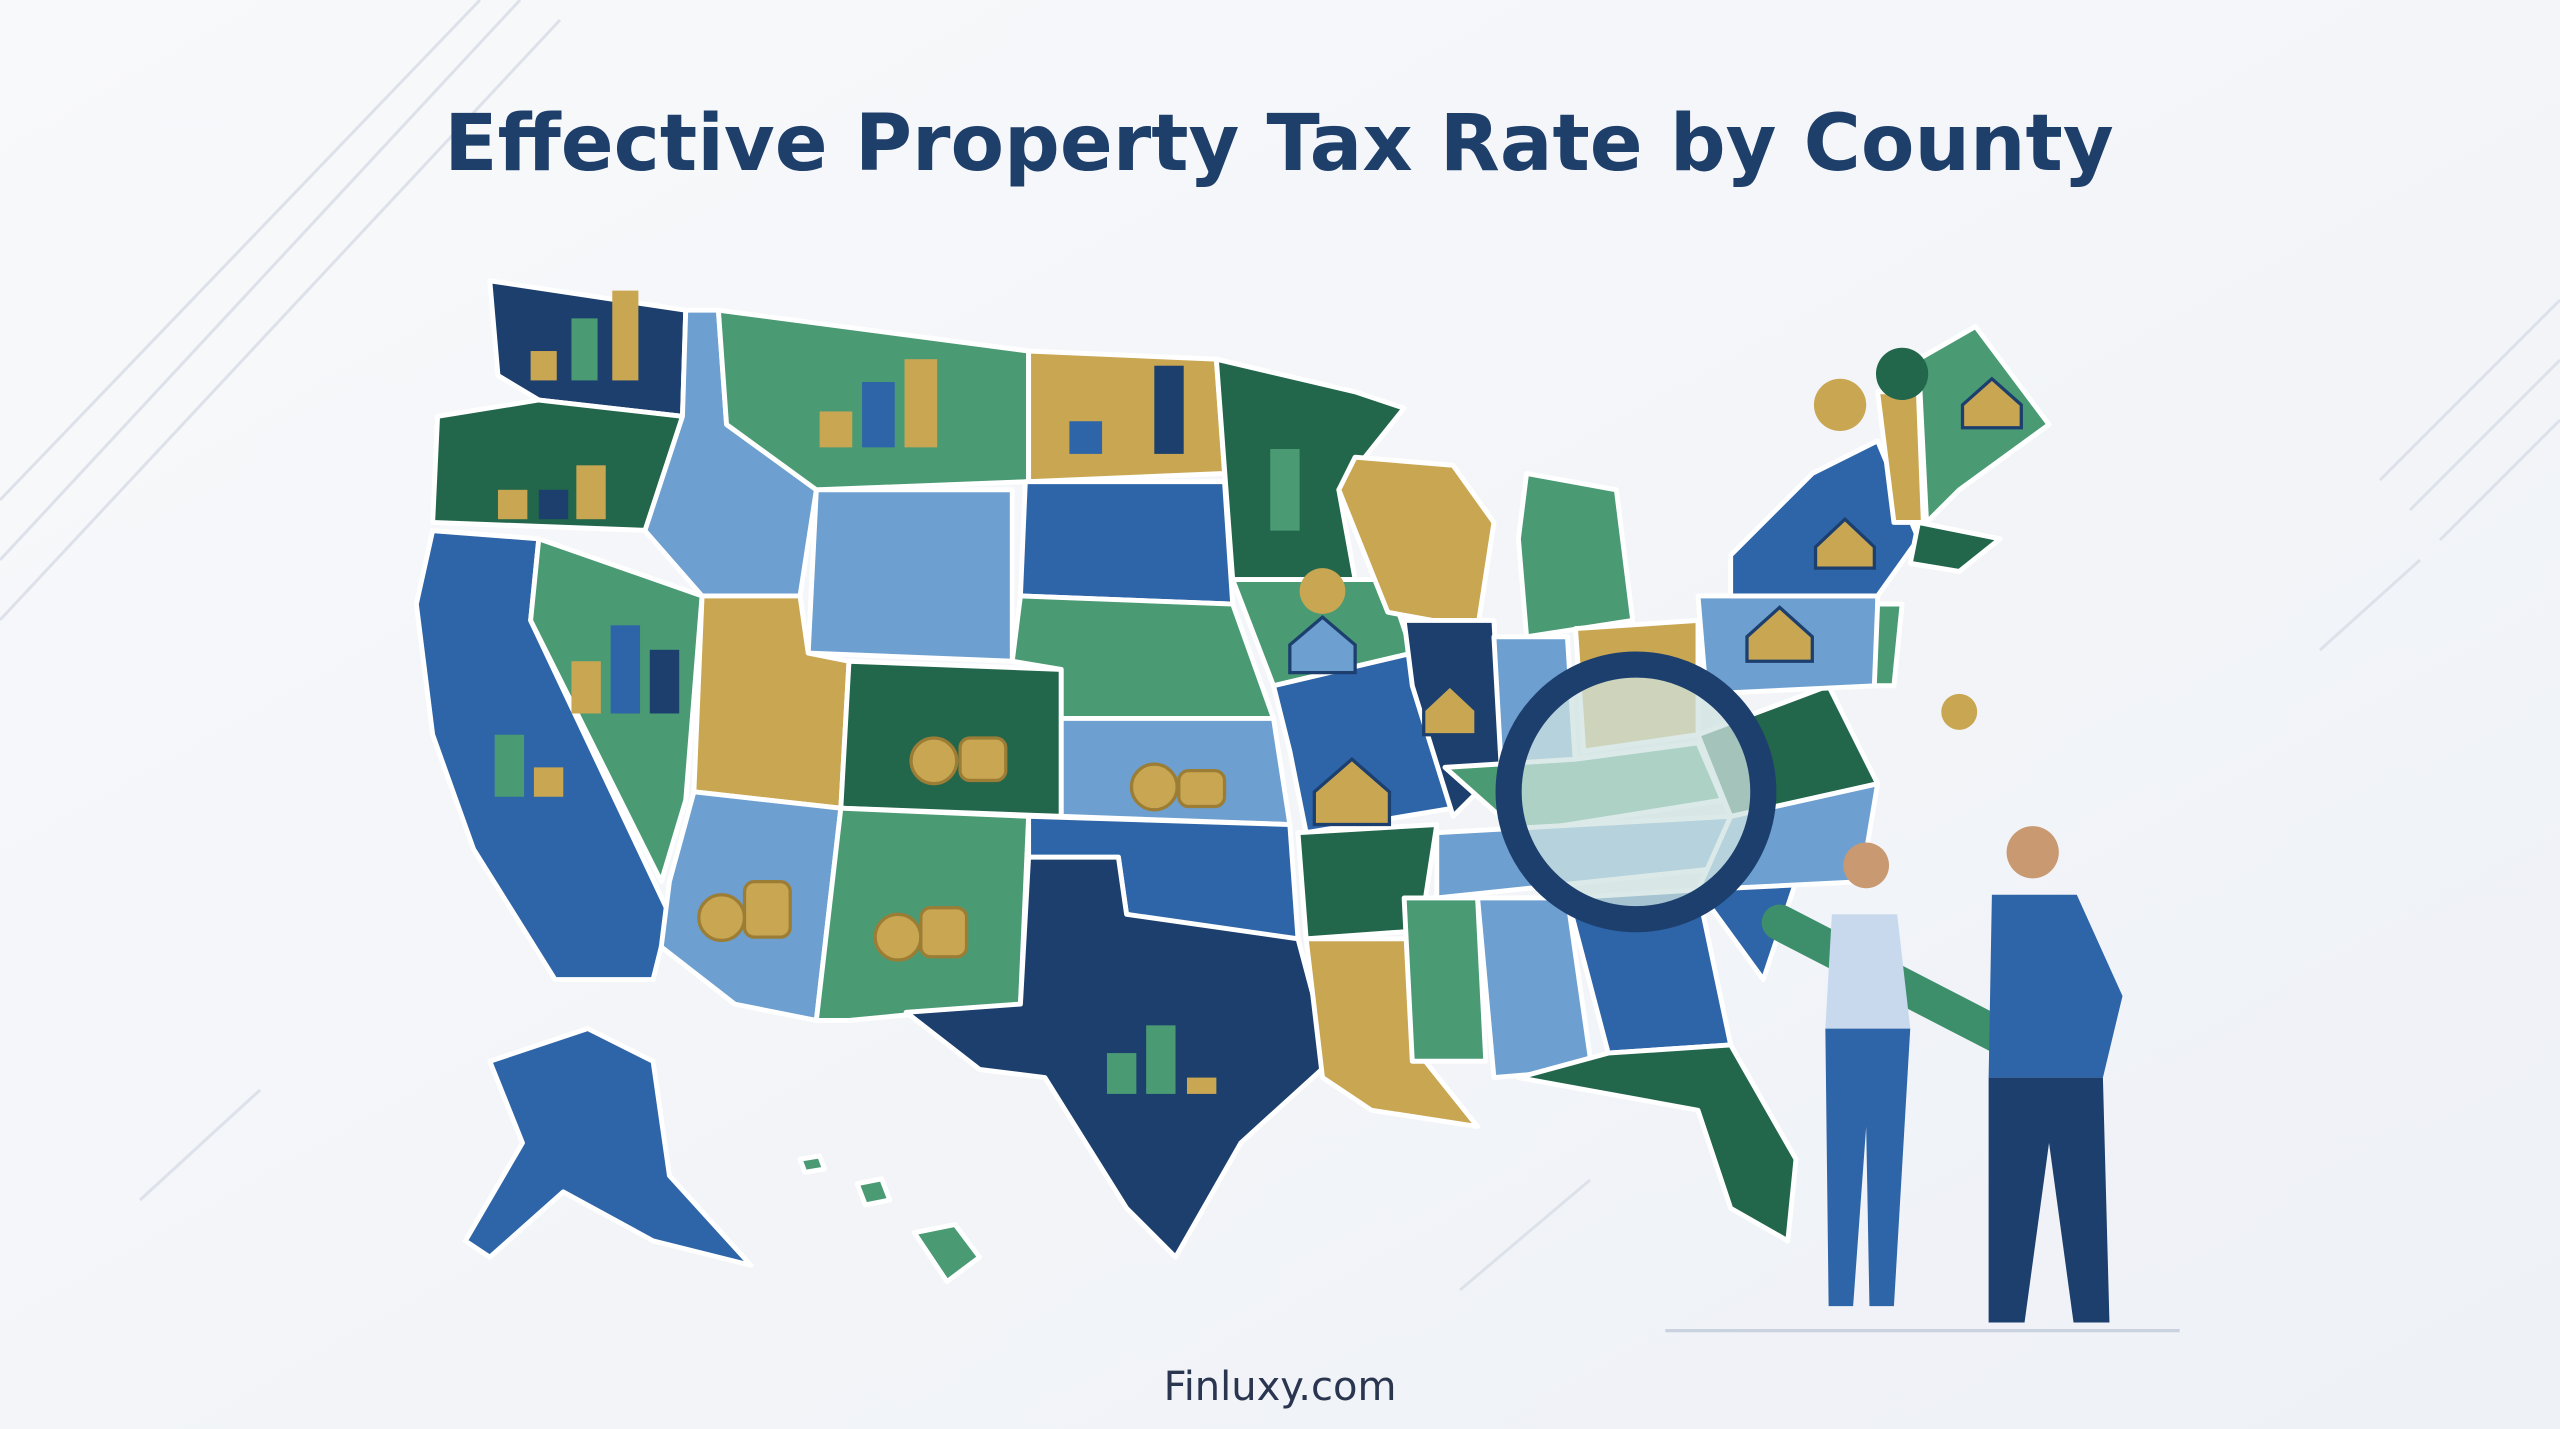 Image resolution: width=2560 pixels, height=1429 pixels. What do you see at coordinates (1922, 1079) in the screenshot?
I see `people` at bounding box center [1922, 1079].